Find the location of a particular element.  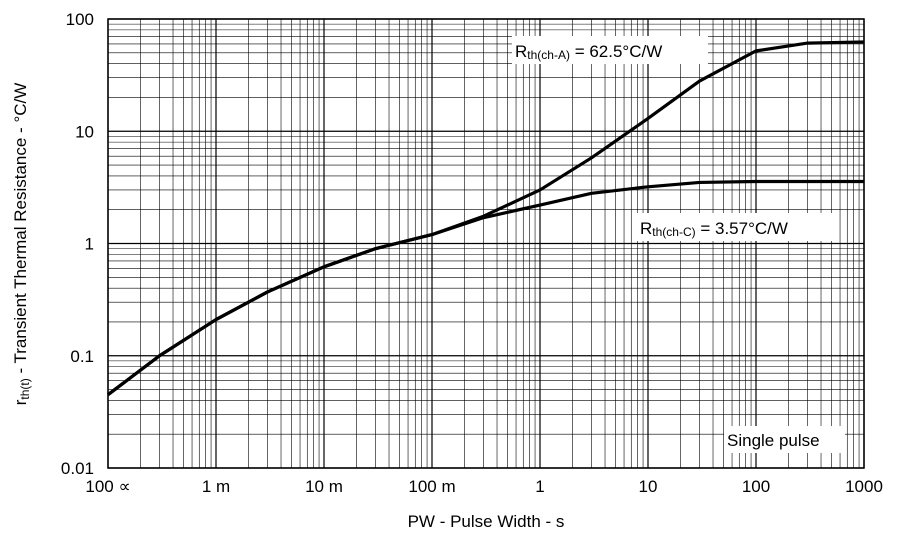

annotation: Rth(ch-C) = 3.57°C/W is located at coordinates (714, 229).